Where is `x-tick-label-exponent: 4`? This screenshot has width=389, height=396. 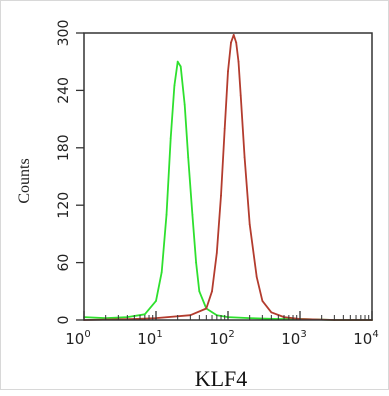
x-tick-label-exponent: 4 is located at coordinates (375, 334).